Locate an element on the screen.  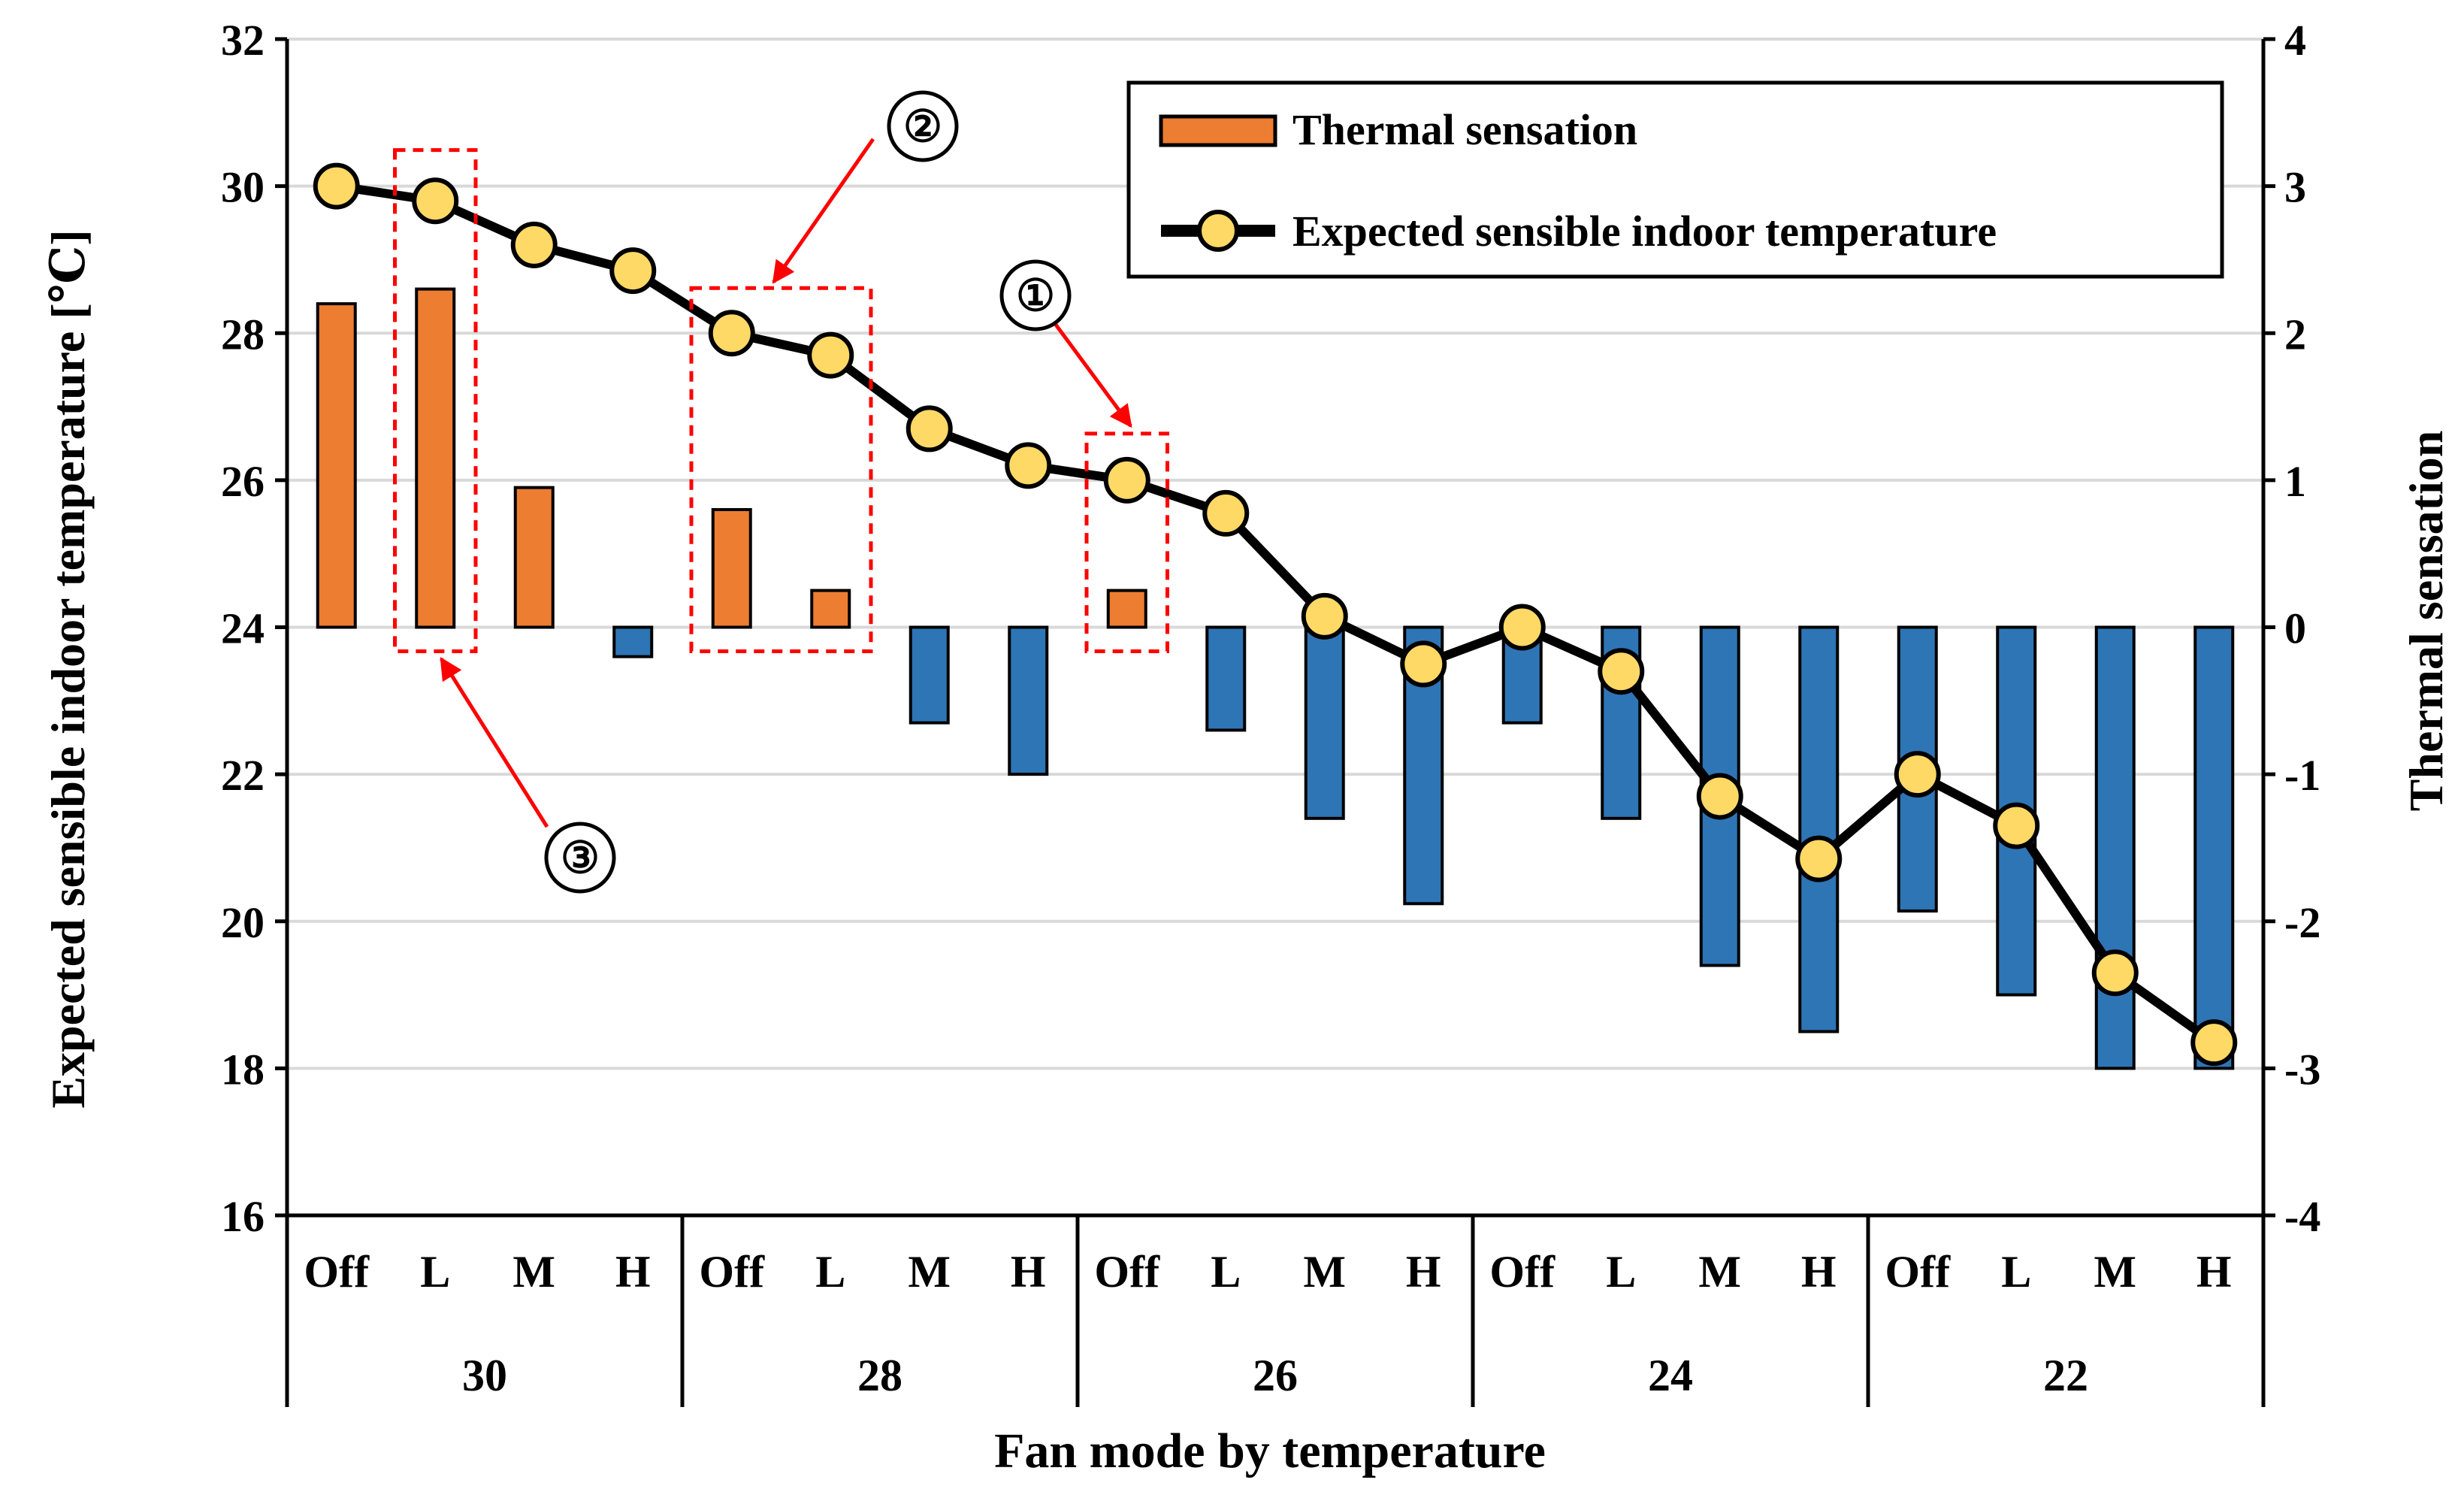
y-tick-label-right: -1 is located at coordinates (2302, 775).